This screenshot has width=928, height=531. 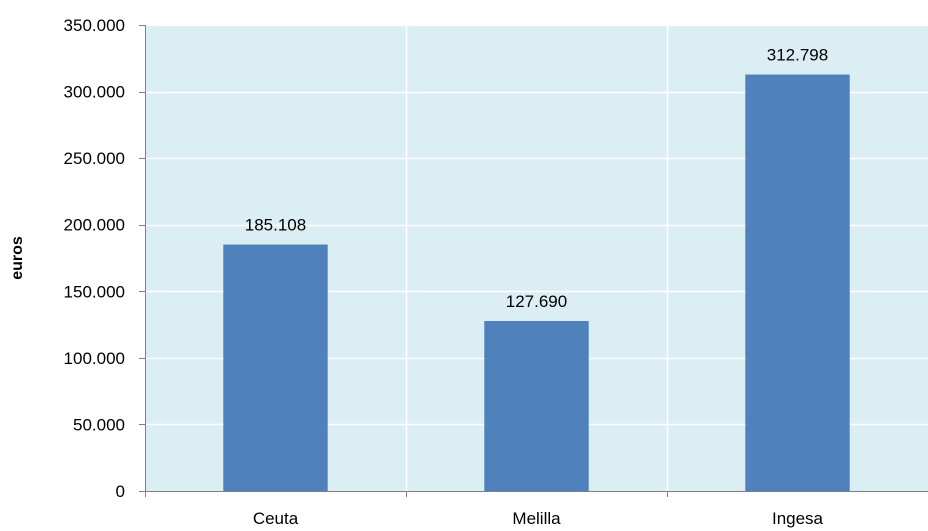 What do you see at coordinates (94, 92) in the screenshot?
I see `y-tick-label: 300.000` at bounding box center [94, 92].